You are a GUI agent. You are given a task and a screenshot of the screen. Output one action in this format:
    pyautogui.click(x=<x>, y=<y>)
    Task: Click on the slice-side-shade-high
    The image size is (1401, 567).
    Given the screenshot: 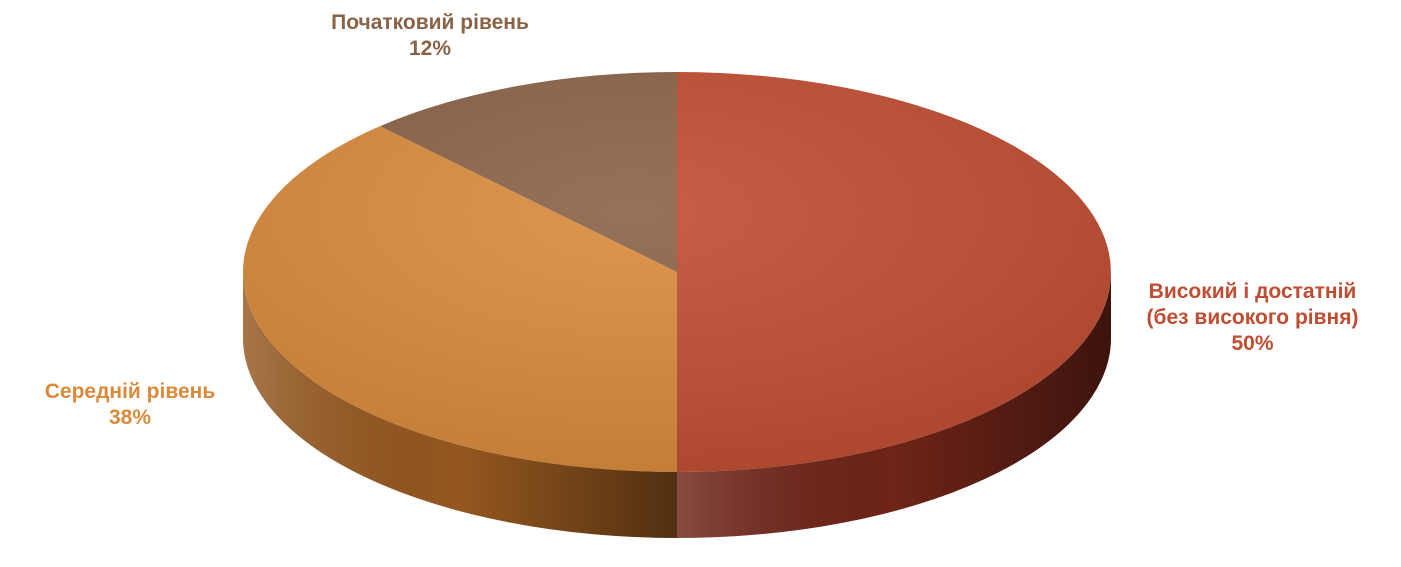 What is the action you would take?
    pyautogui.click(x=894, y=405)
    